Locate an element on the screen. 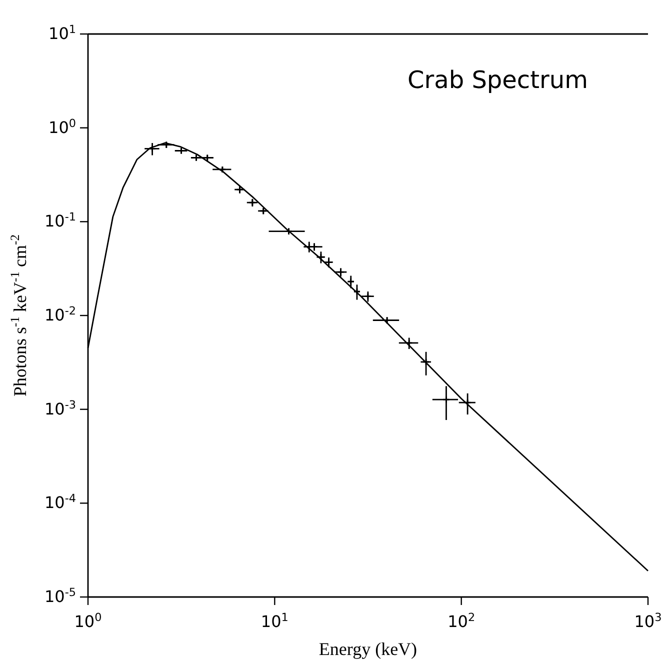 This screenshot has width=671, height=665. x-tick-label: 10$^{1}$ is located at coordinates (274, 620).